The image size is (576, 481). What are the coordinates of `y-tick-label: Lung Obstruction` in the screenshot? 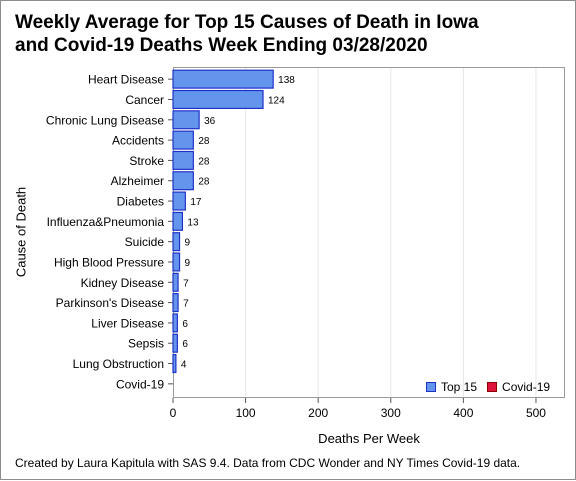 It's located at (118, 364).